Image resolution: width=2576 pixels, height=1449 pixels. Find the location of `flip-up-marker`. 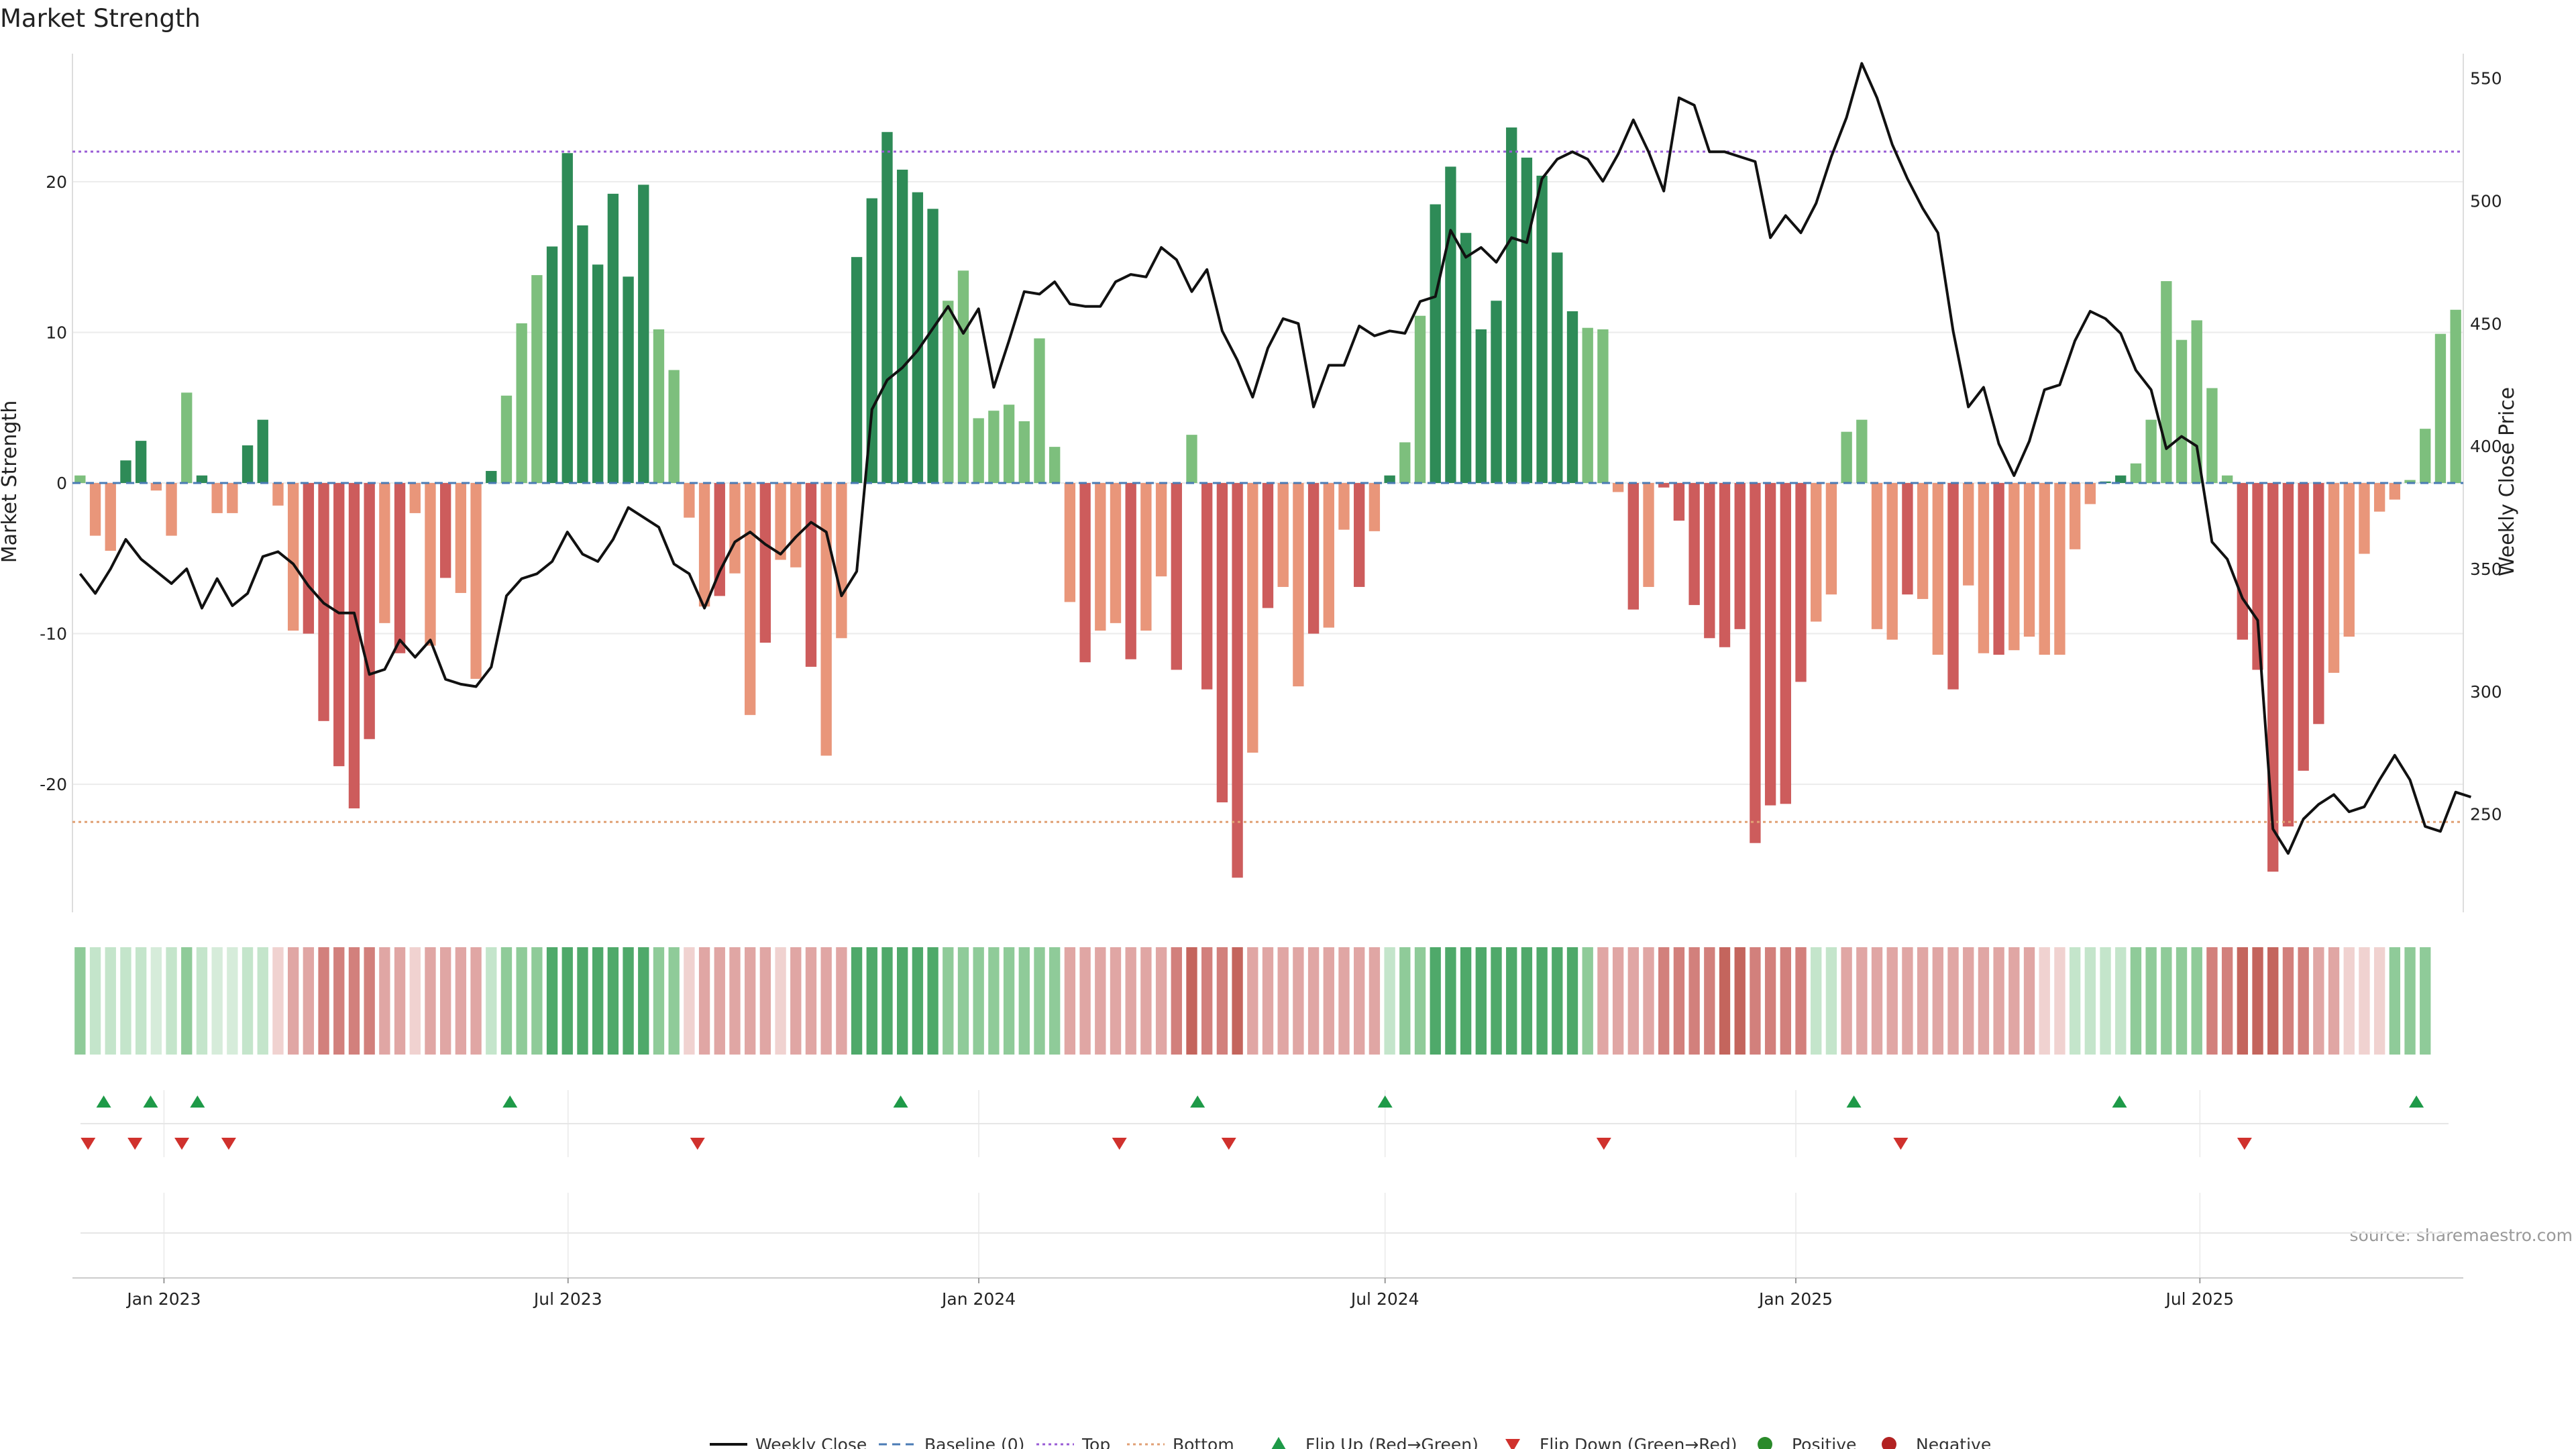

flip-up-marker is located at coordinates (510, 1101).